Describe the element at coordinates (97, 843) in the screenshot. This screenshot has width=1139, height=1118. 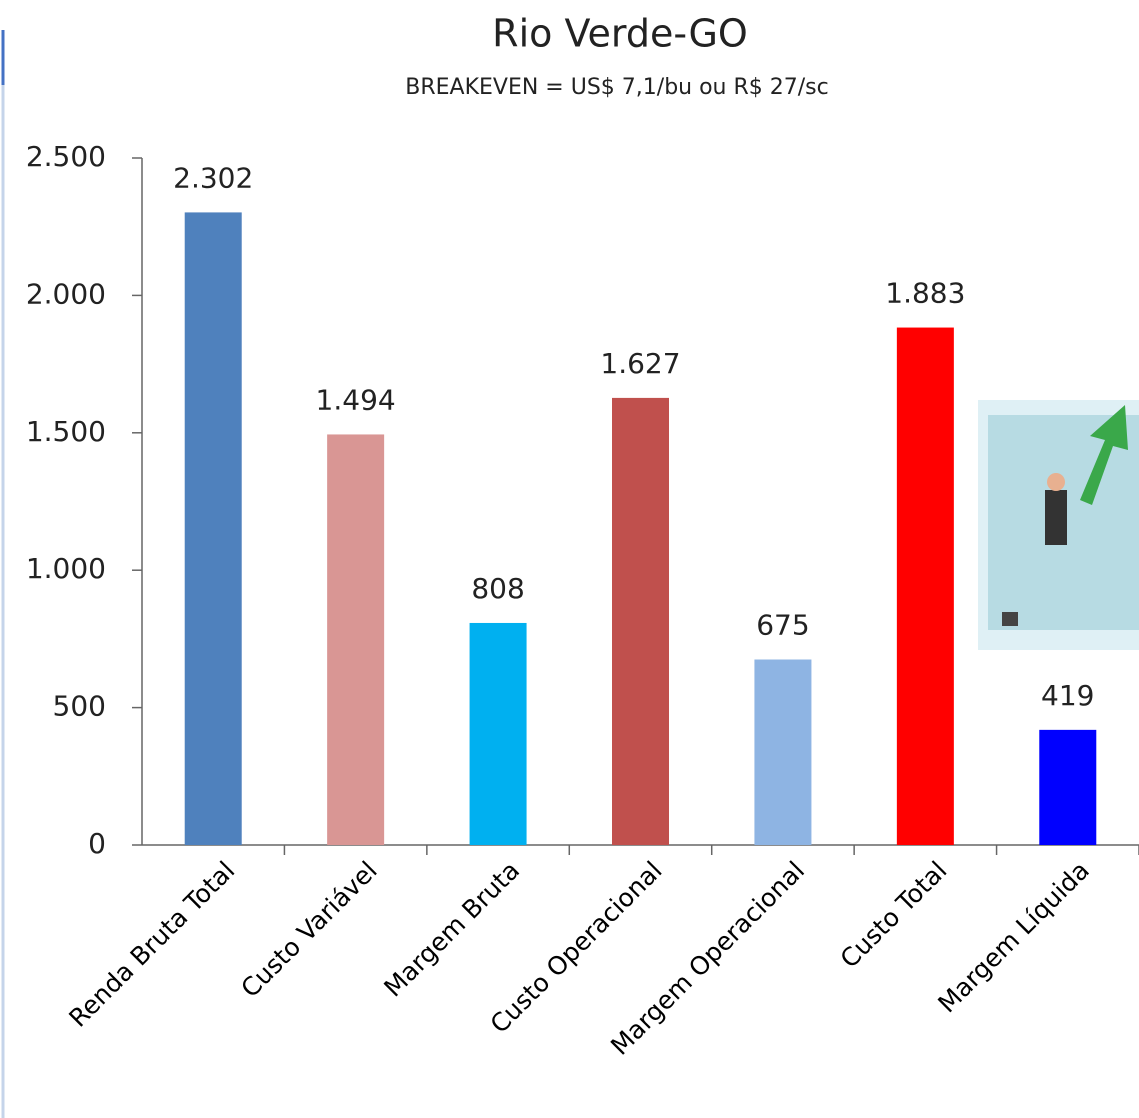
I see `y-tick-label: 0` at that location.